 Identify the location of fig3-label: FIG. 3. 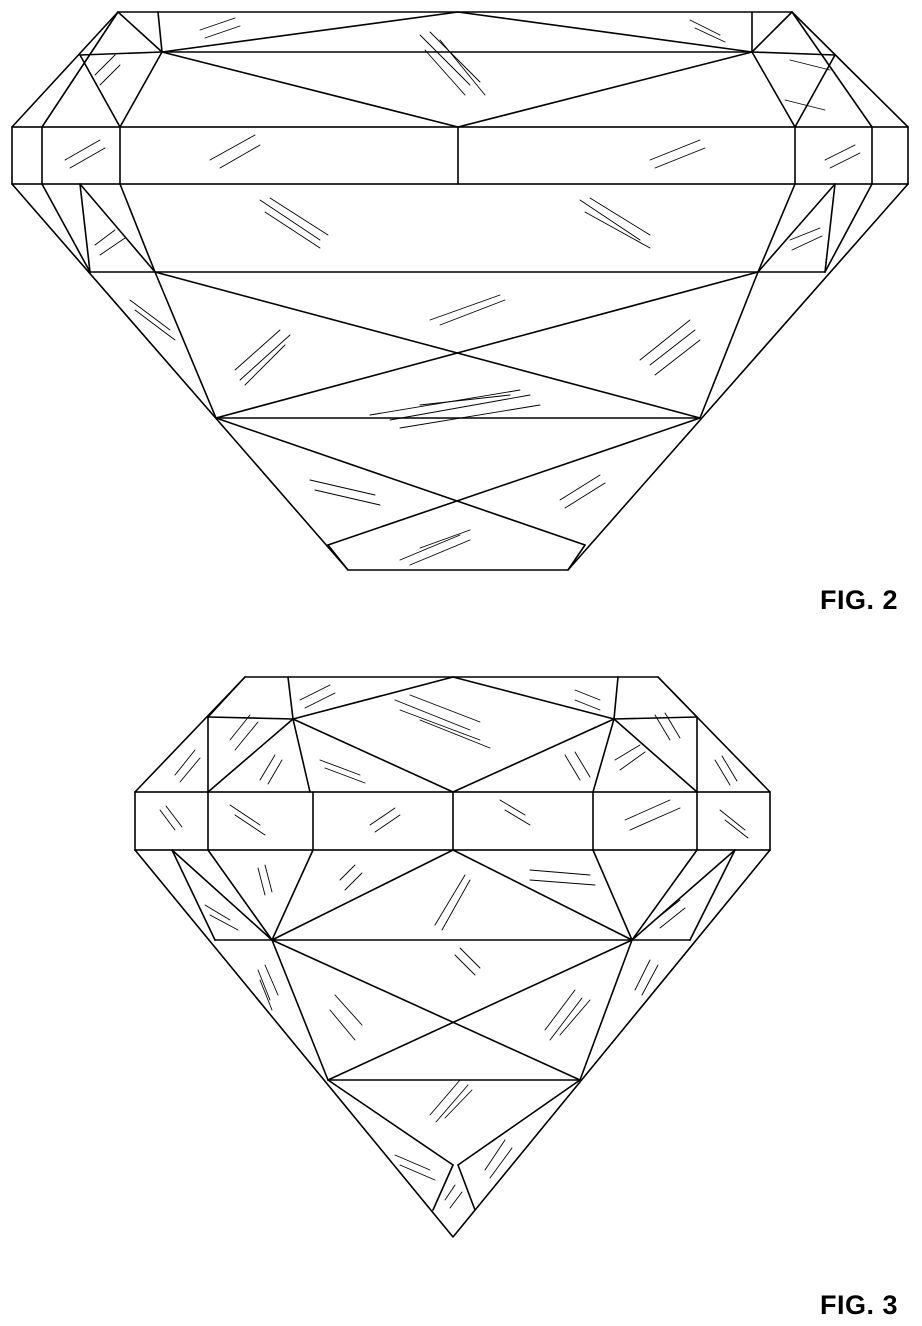
(859, 1305).